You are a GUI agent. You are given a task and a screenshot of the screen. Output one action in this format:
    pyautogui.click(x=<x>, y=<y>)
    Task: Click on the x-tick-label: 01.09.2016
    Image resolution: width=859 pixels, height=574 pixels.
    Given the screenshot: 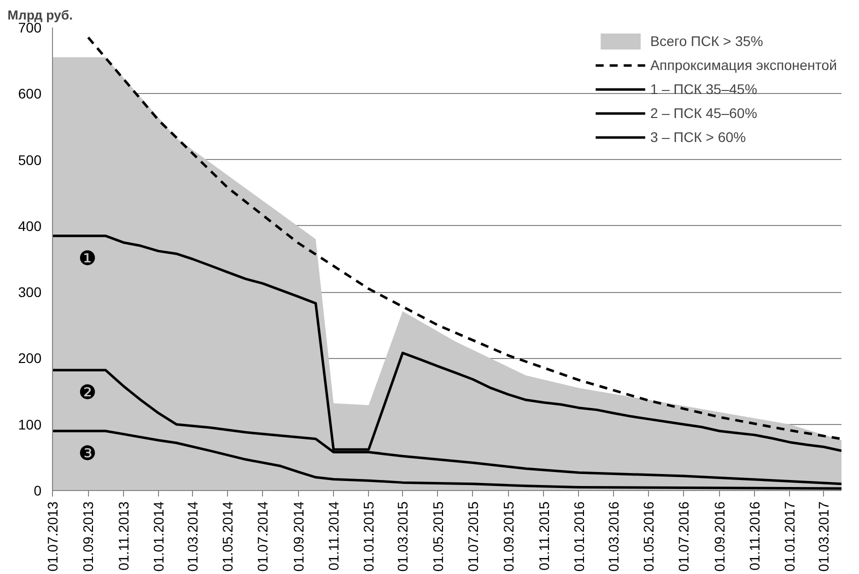 What is the action you would take?
    pyautogui.click(x=719, y=536)
    